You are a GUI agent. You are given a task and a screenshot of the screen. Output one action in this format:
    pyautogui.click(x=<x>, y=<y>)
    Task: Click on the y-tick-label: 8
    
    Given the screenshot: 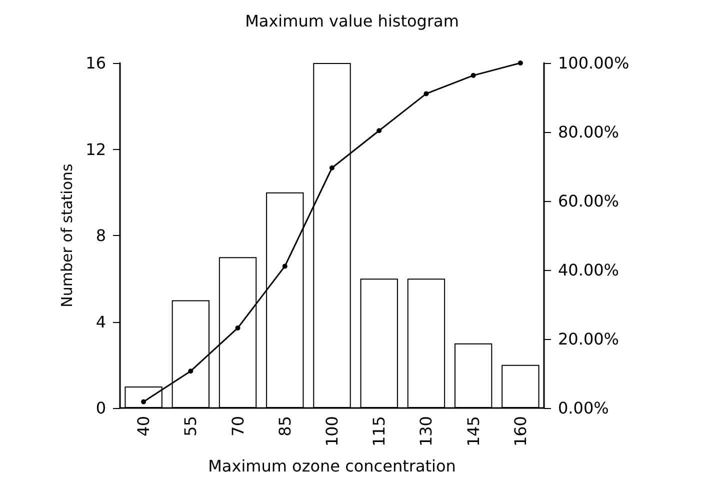 What is the action you would take?
    pyautogui.click(x=101, y=235)
    